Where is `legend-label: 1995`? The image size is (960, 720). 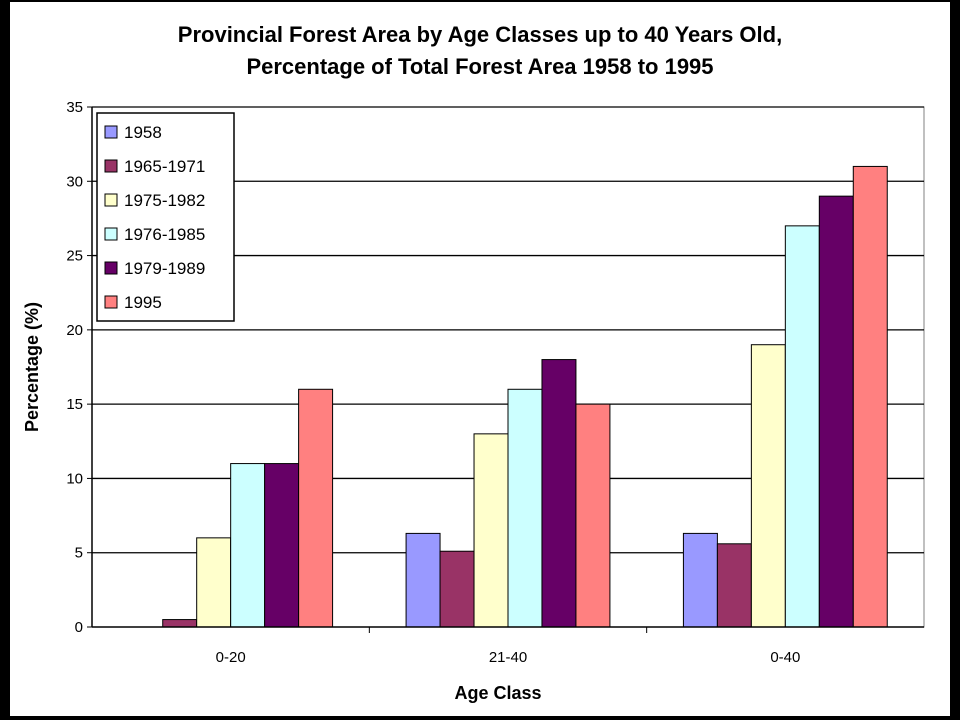
legend-label: 1995 is located at coordinates (143, 302).